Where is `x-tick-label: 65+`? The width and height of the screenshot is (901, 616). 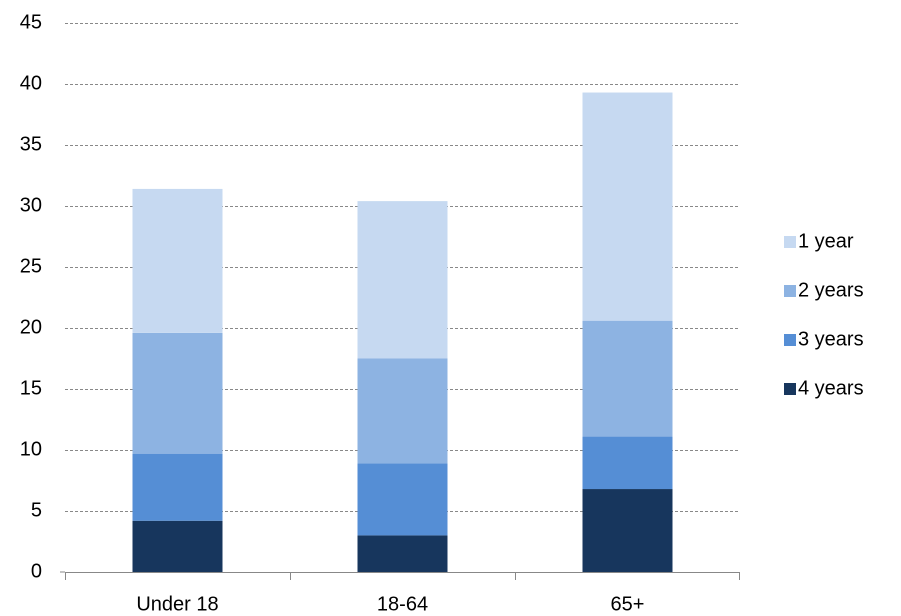
x-tick-label: 65+ is located at coordinates (628, 604).